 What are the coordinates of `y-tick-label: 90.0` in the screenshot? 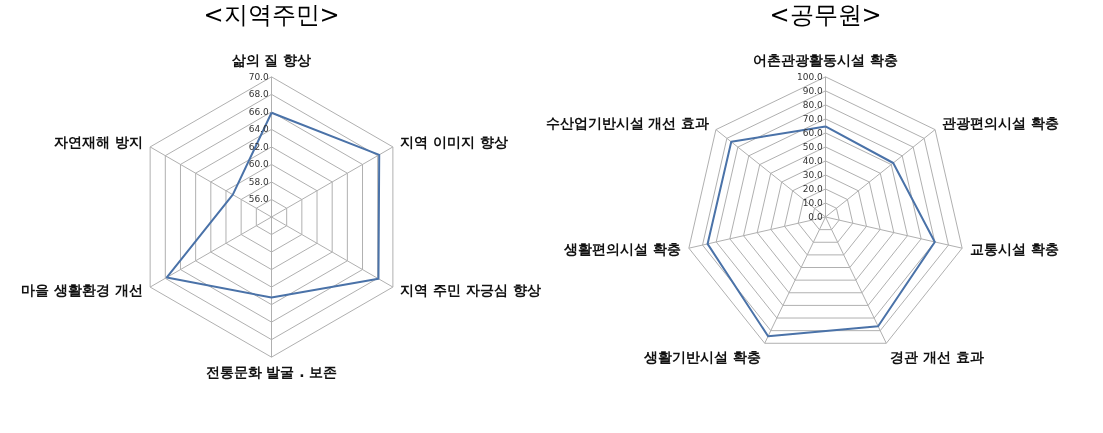 It's located at (812, 90).